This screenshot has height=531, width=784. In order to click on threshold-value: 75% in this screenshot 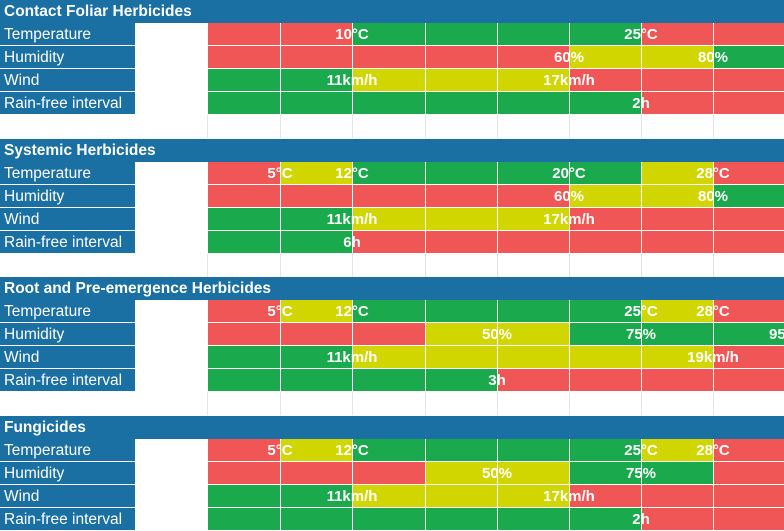, I will do `click(641, 334)`.